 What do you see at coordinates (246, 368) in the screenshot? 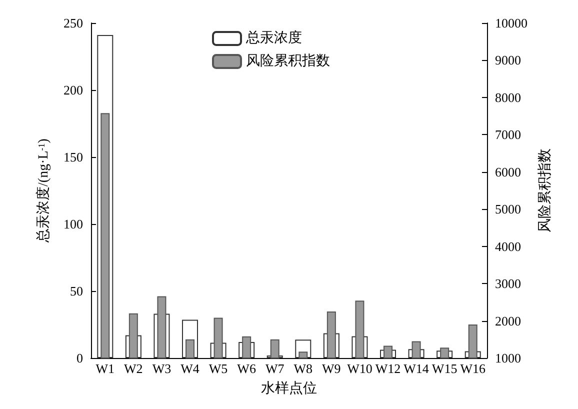
I see `x-tick-label: W6` at bounding box center [246, 368].